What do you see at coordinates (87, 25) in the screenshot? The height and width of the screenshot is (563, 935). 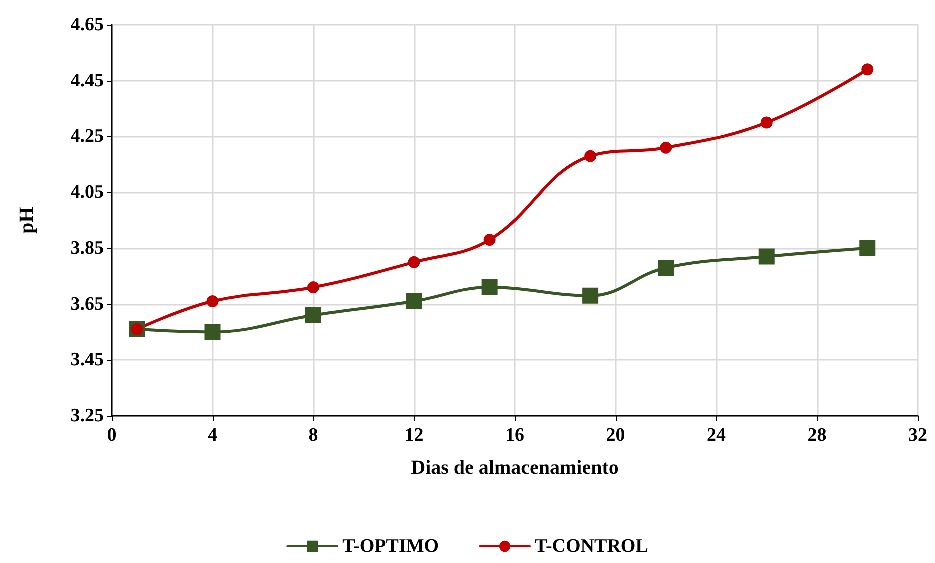 I see `y-tick-label: 4.65` at bounding box center [87, 25].